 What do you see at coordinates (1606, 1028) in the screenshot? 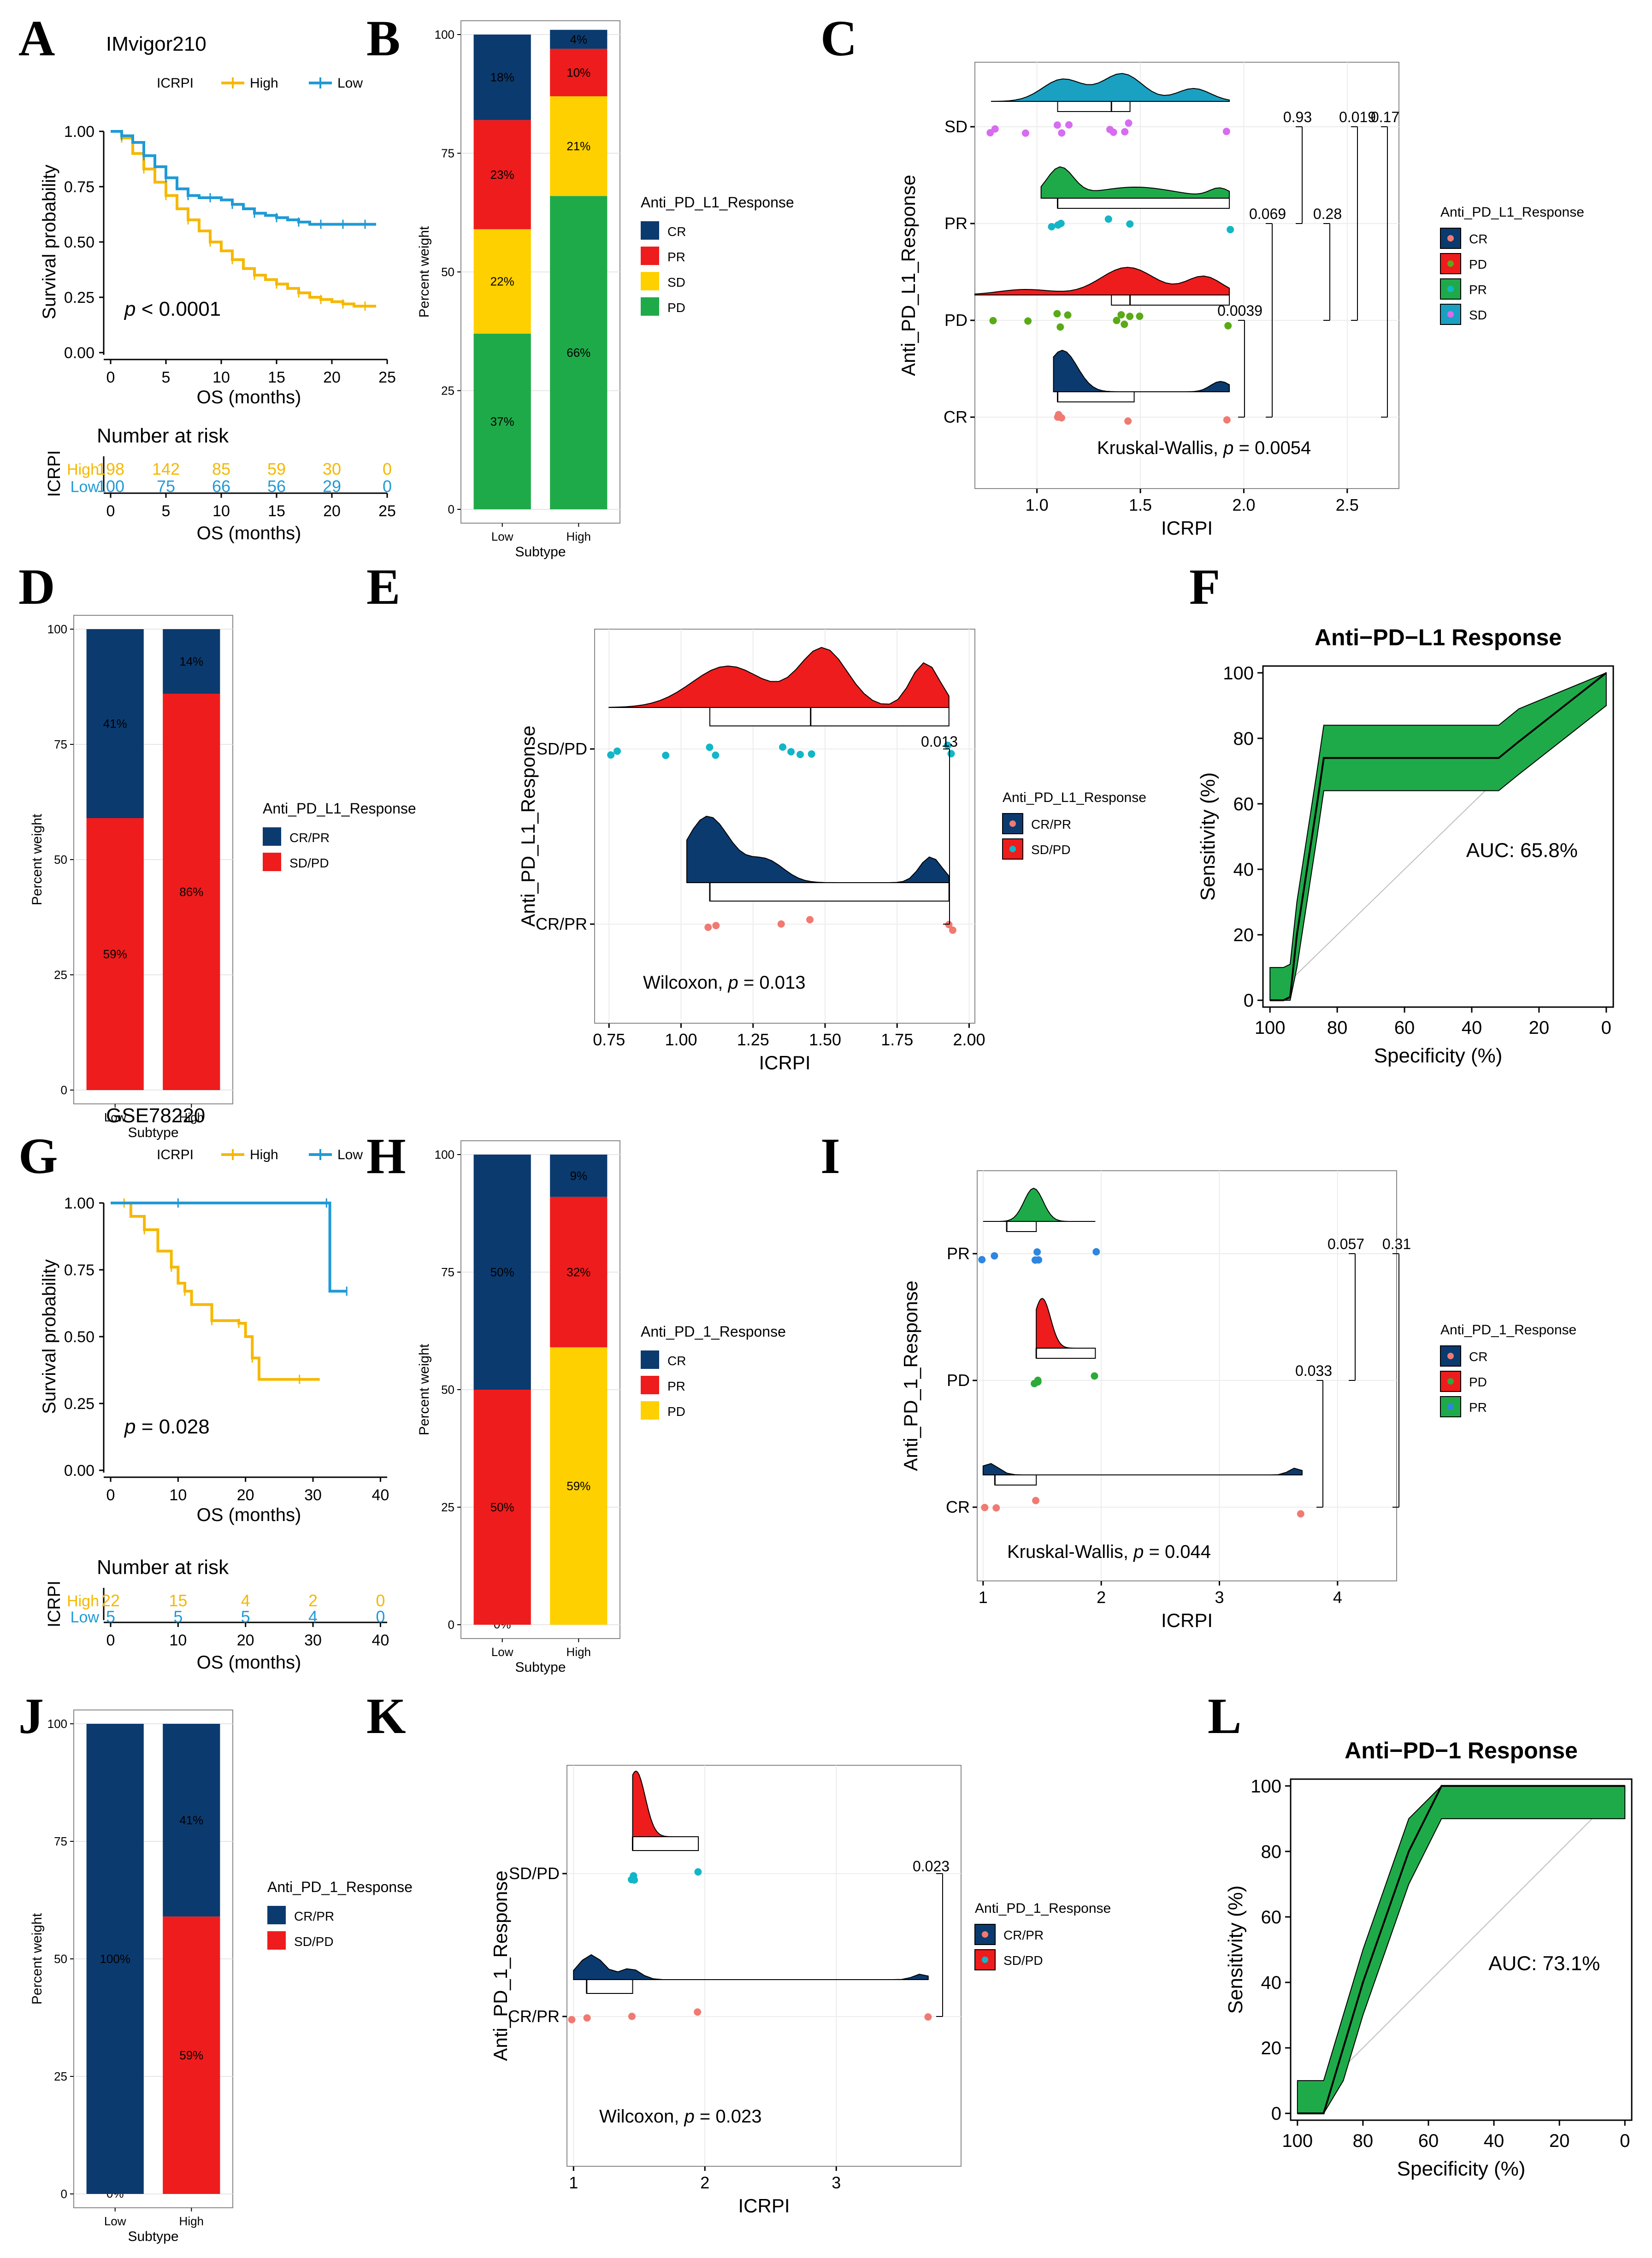
I see `roc-x-tick-label: 0` at bounding box center [1606, 1028].